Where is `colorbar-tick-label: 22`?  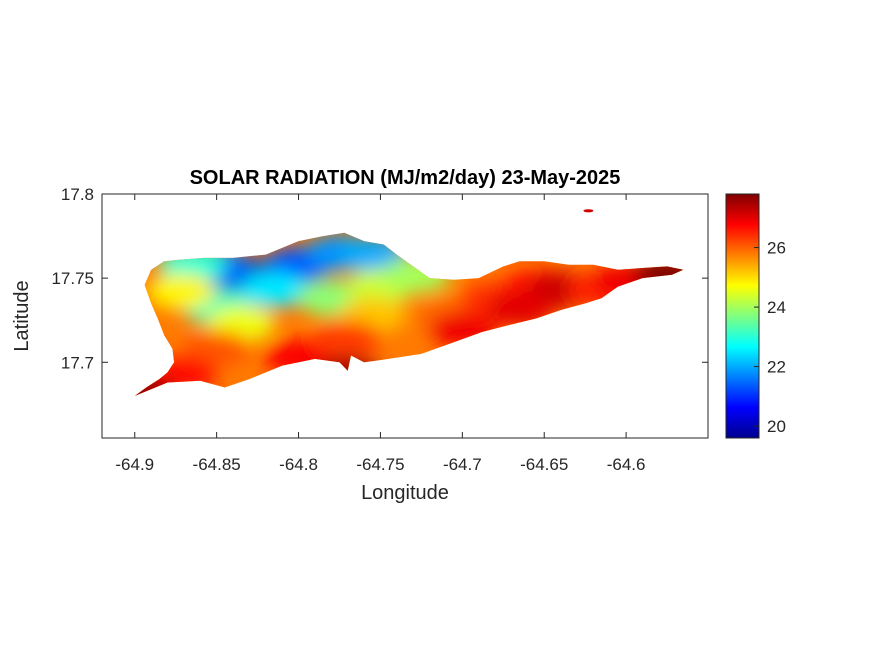
colorbar-tick-label: 22 is located at coordinates (776, 367).